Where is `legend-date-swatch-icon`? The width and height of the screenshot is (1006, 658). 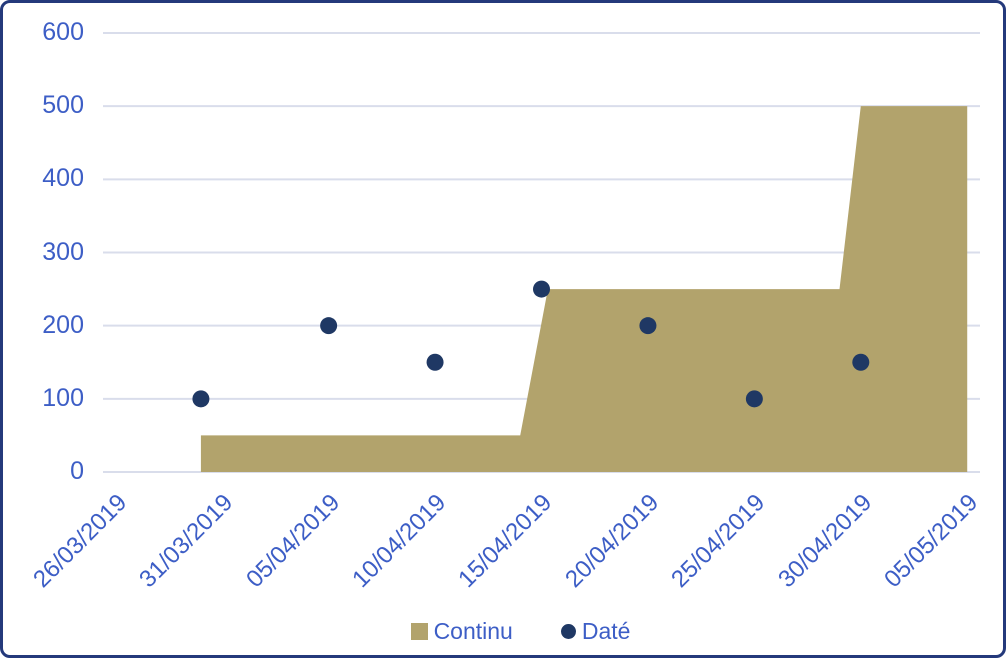 legend-date-swatch-icon is located at coordinates (568, 631).